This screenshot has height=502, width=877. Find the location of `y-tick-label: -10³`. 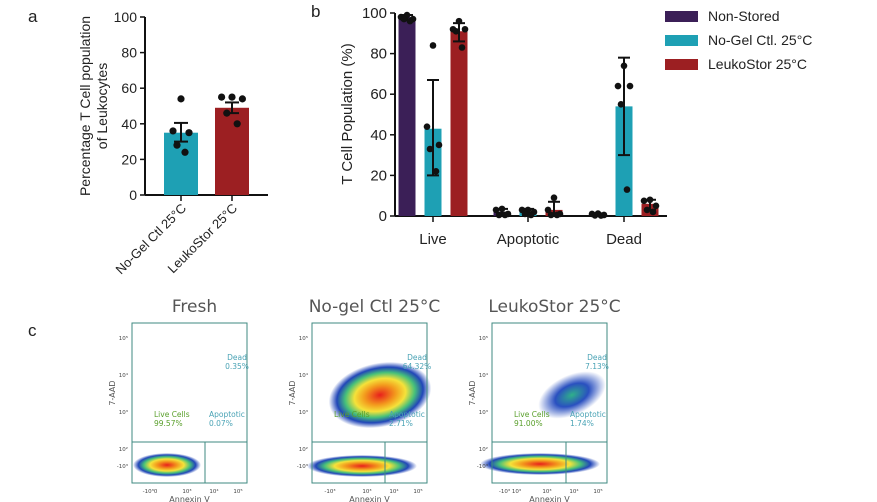

y-tick-label: -10³ is located at coordinates (482, 466).